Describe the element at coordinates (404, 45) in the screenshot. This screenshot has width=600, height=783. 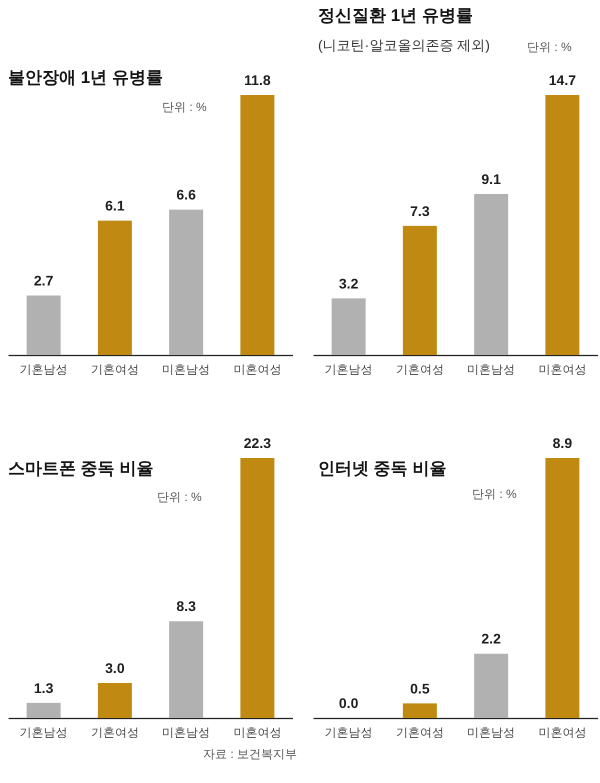
I see `chart-subtitle: (니코틴·알코올의존증 제외)` at that location.